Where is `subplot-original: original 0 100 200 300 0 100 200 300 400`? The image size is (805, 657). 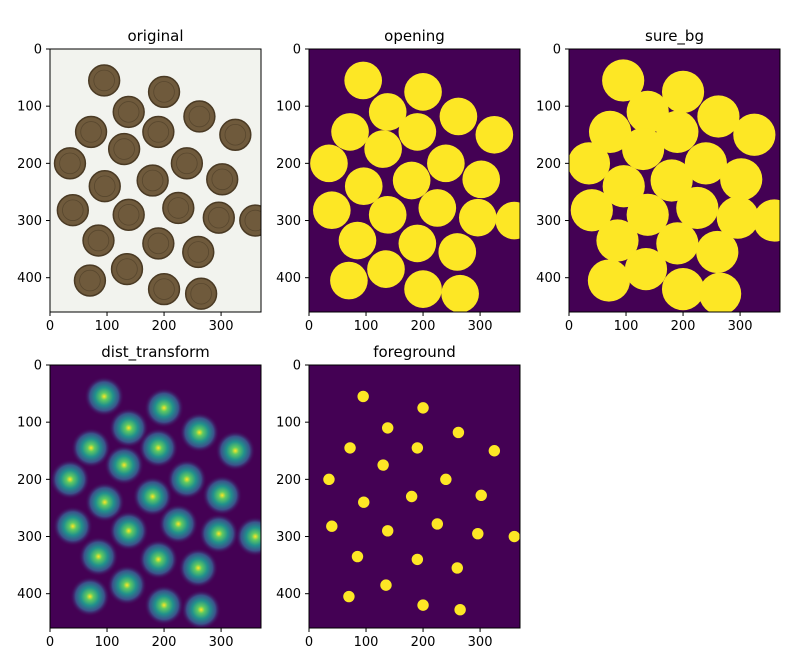 subplot-original: original 0 100 200 300 0 100 200 300 400 is located at coordinates (139, 180).